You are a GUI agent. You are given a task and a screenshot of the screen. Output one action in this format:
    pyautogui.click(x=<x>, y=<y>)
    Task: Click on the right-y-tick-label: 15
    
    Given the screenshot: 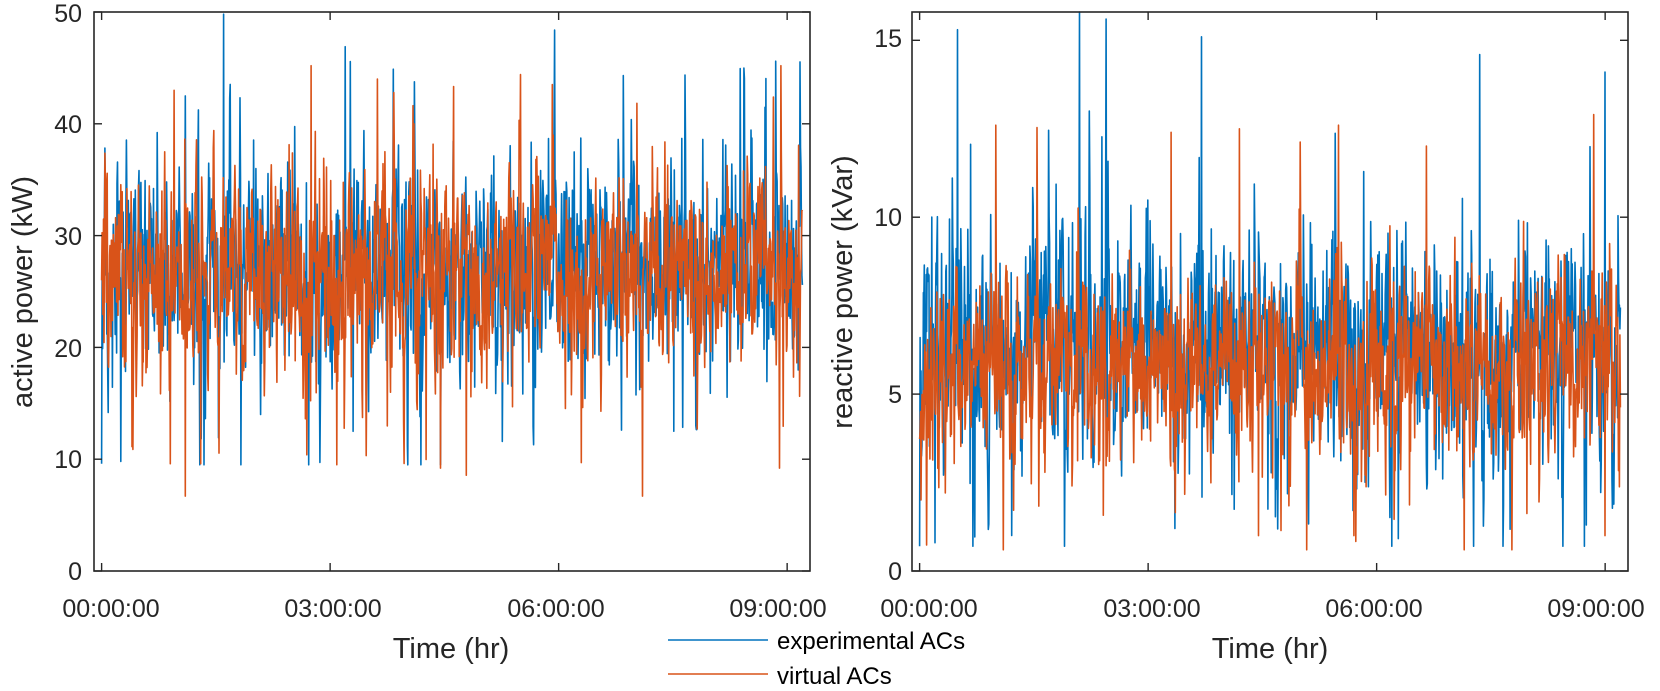 What is the action you would take?
    pyautogui.click(x=888, y=39)
    